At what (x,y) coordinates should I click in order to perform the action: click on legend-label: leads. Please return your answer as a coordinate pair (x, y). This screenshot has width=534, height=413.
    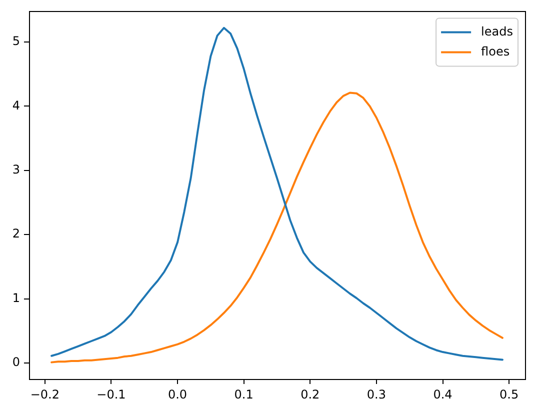
    Looking at the image, I should click on (497, 31).